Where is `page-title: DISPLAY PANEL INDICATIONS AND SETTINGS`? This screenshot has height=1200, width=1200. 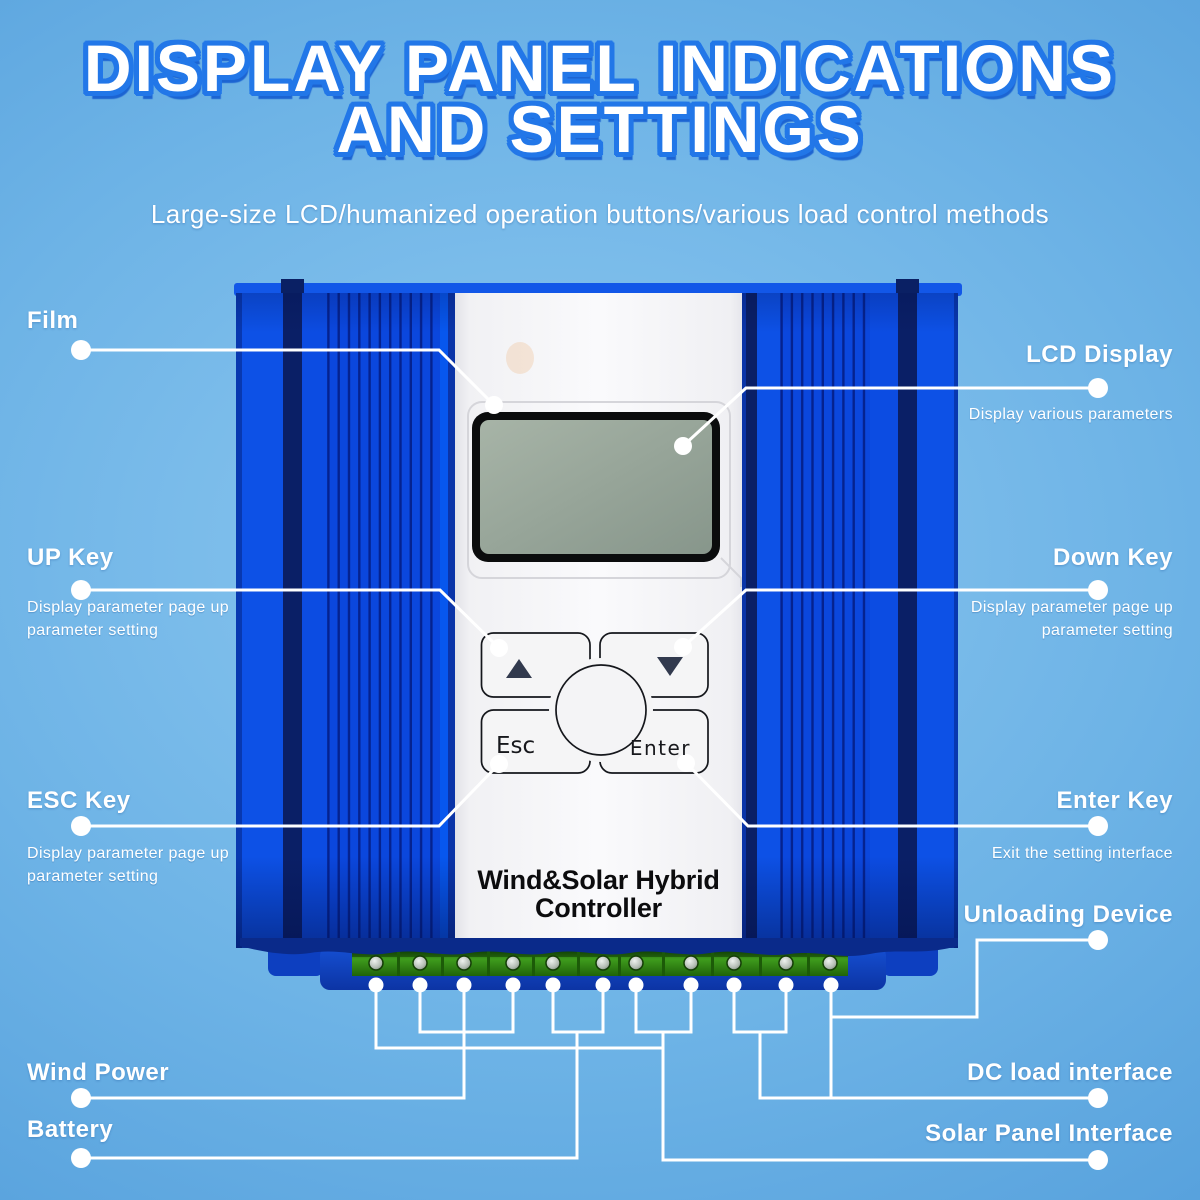 page-title: DISPLAY PANEL INDICATIONS AND SETTINGS is located at coordinates (600, 98).